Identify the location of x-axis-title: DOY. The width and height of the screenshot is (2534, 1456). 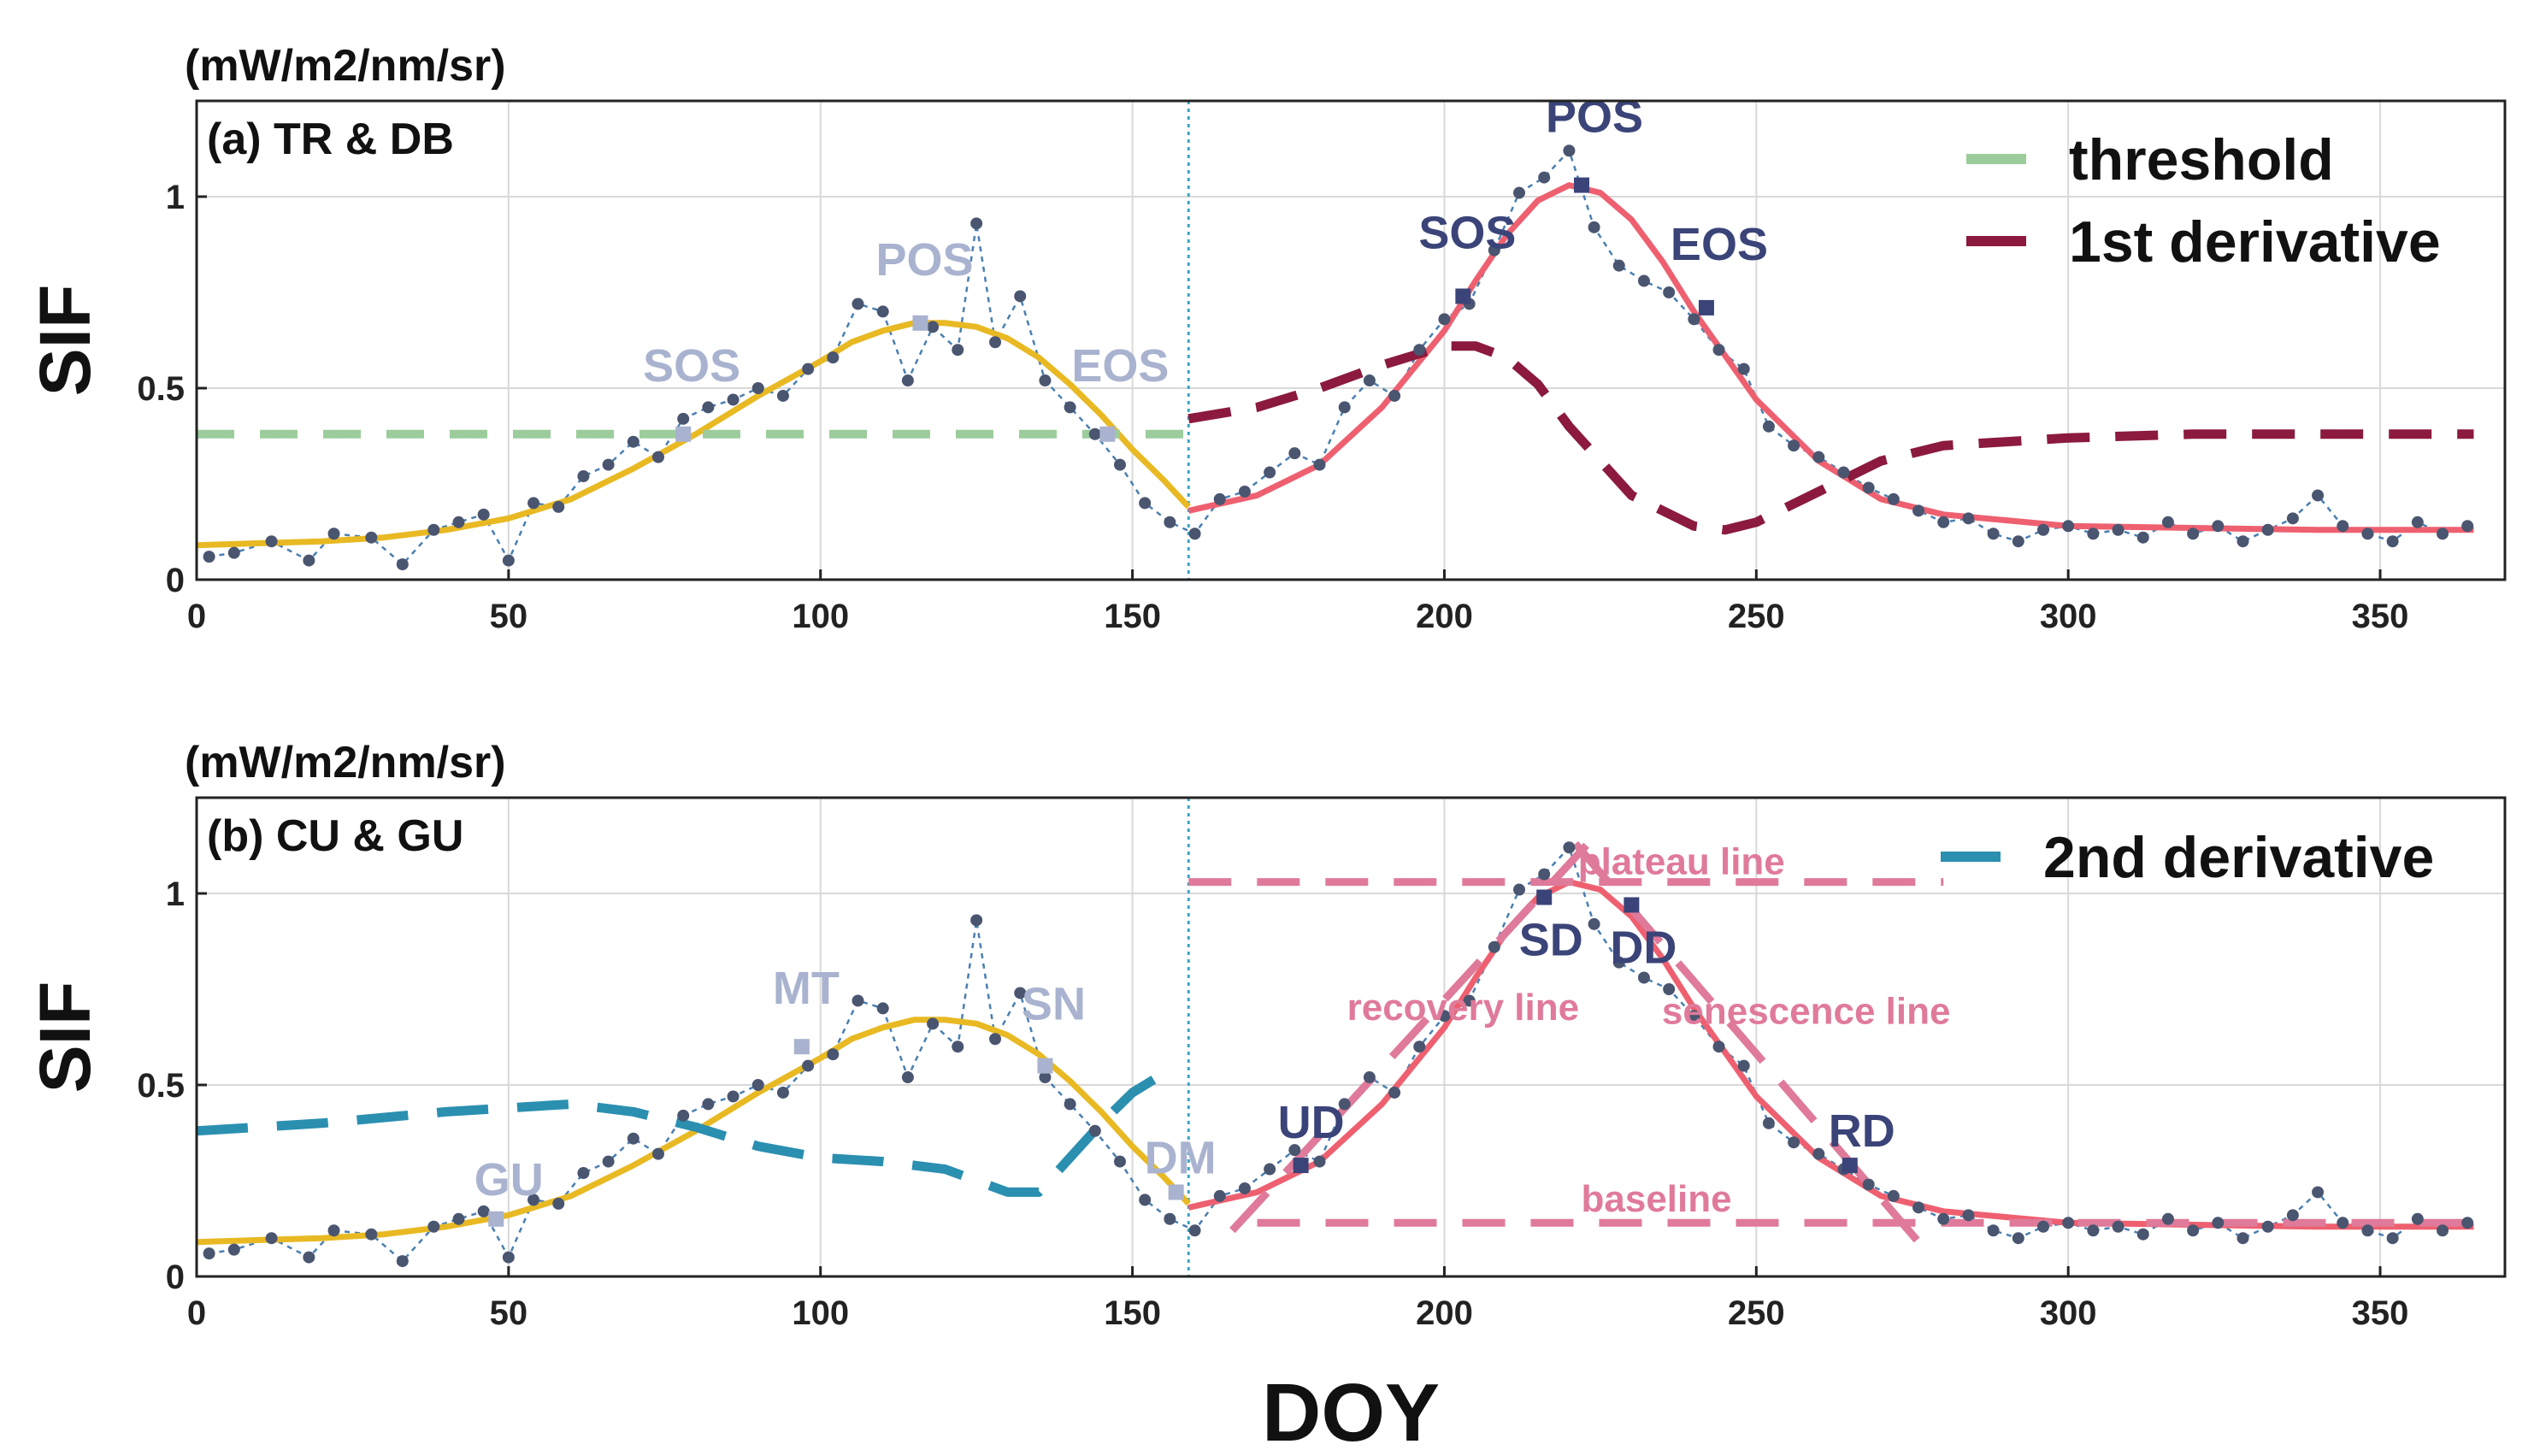
(1351, 1411).